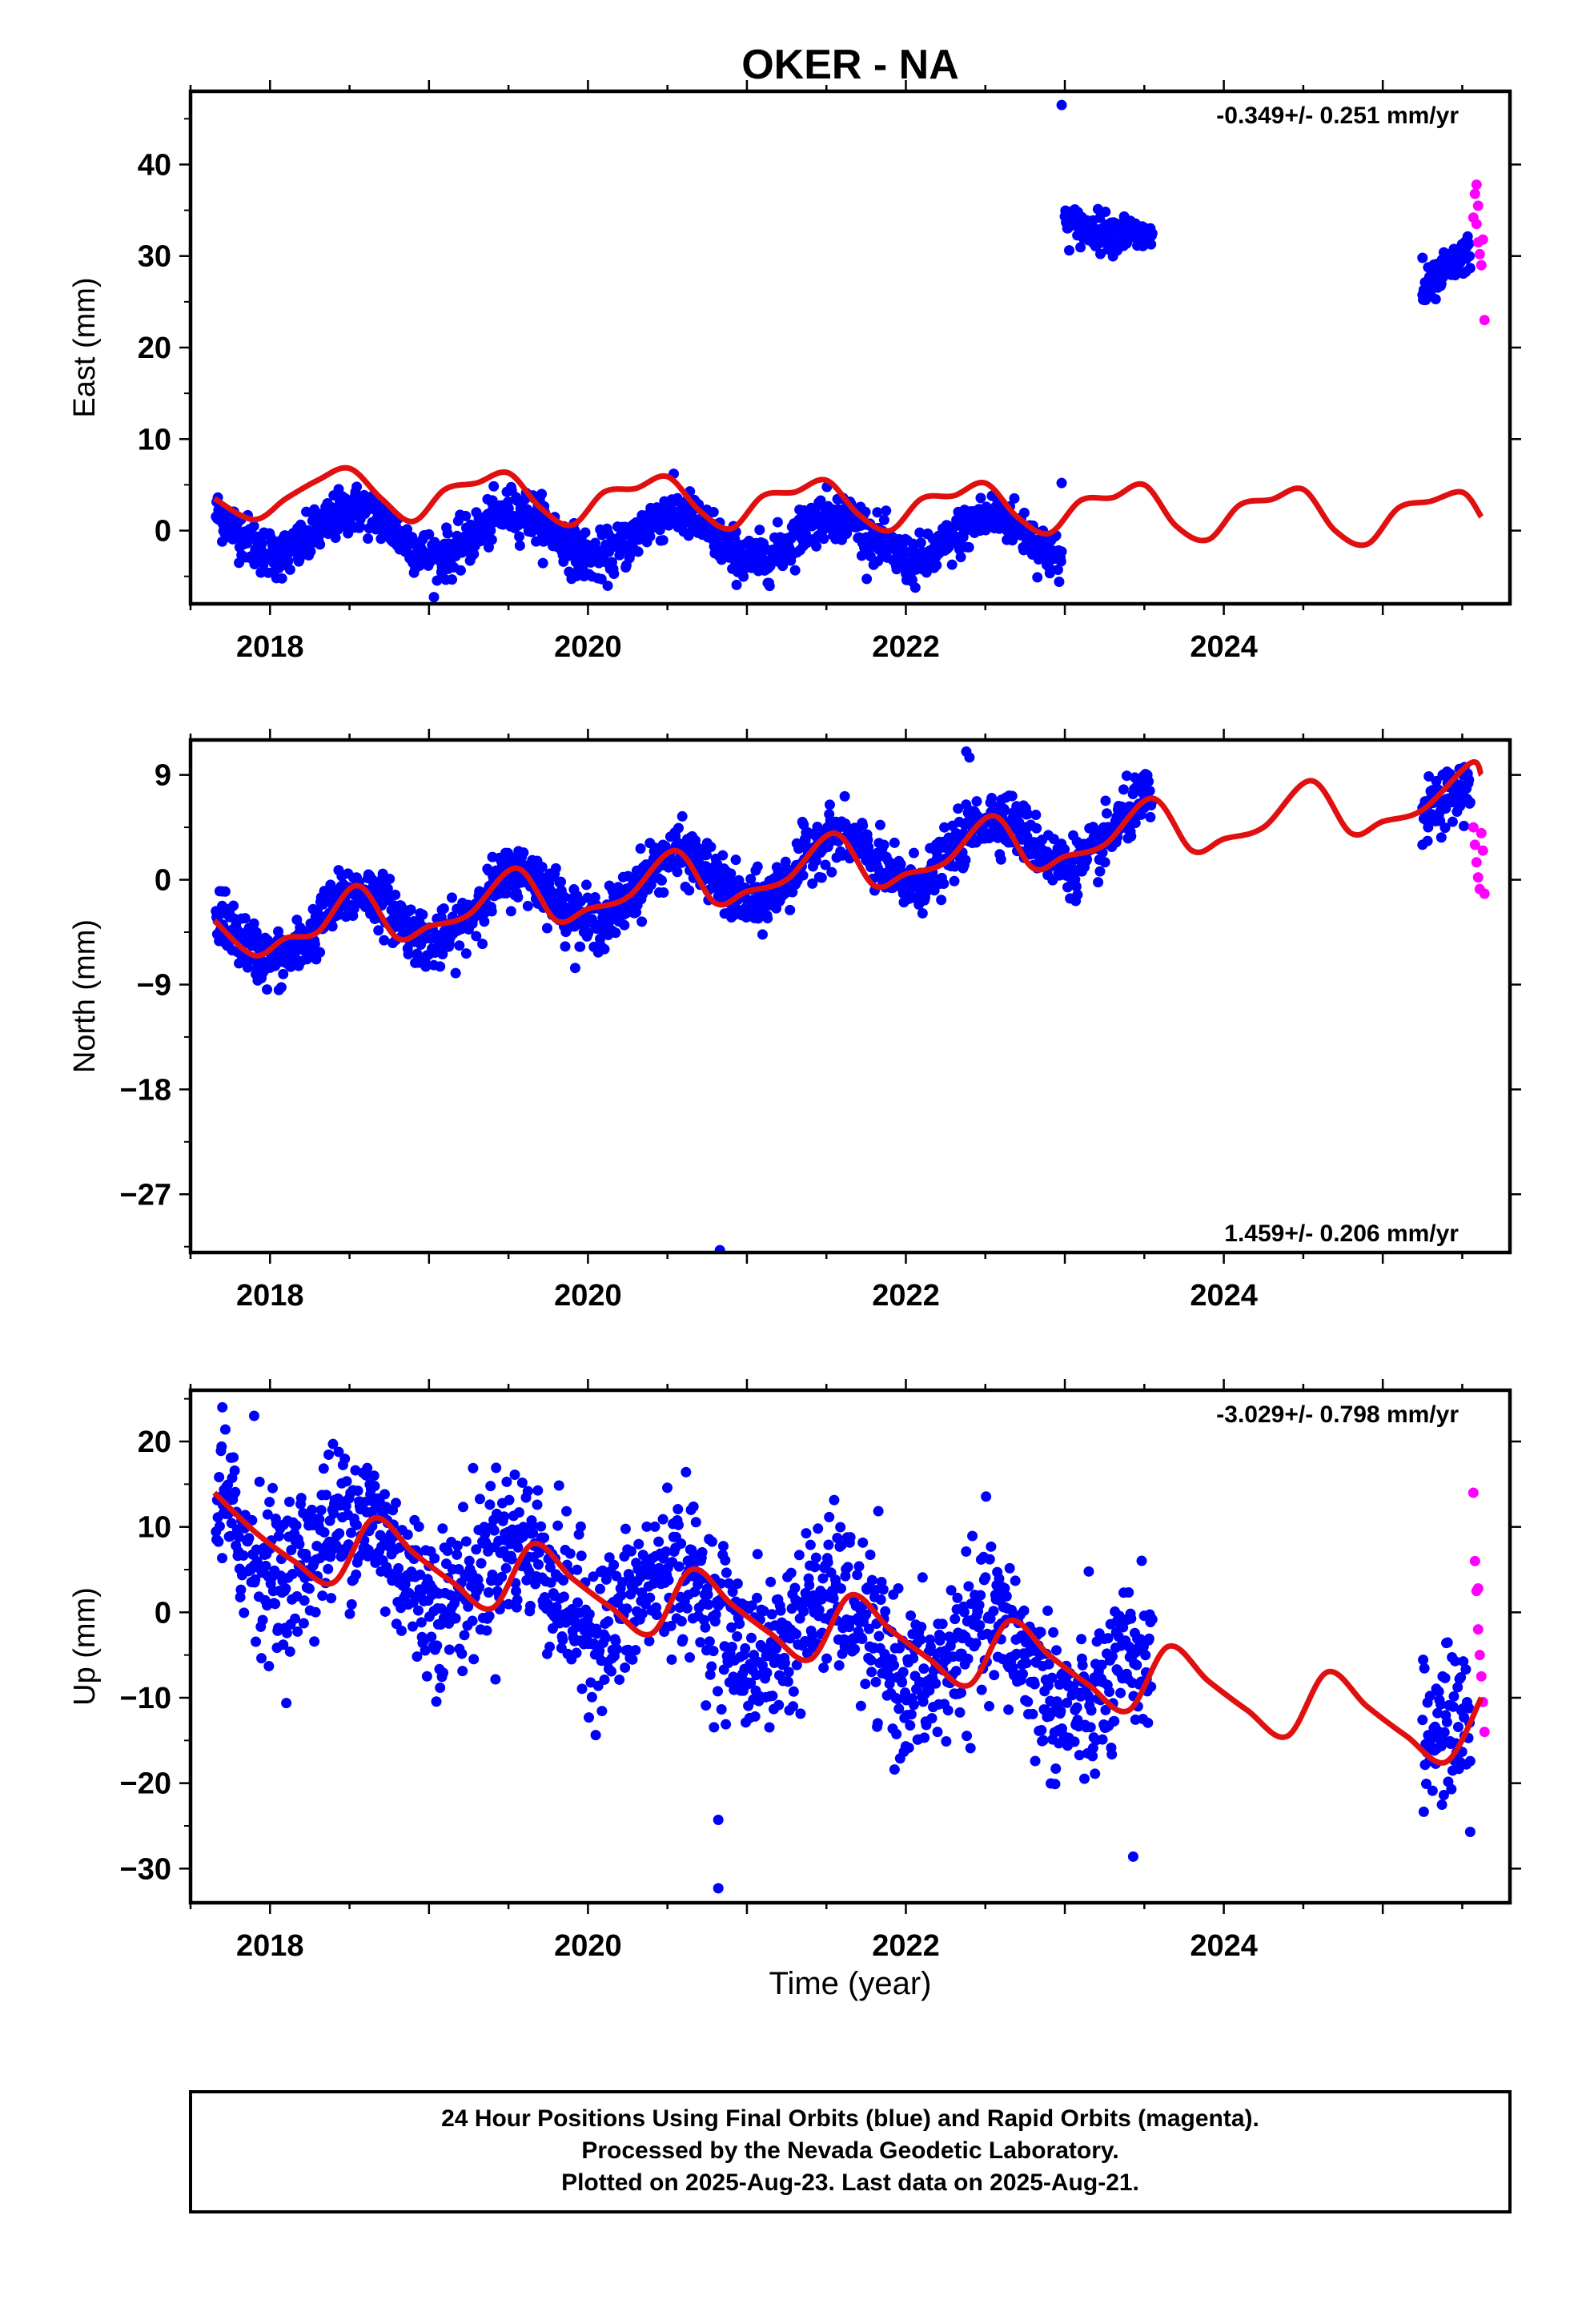  What do you see at coordinates (588, 1946) in the screenshot?
I see `x-tick-label: 2020` at bounding box center [588, 1946].